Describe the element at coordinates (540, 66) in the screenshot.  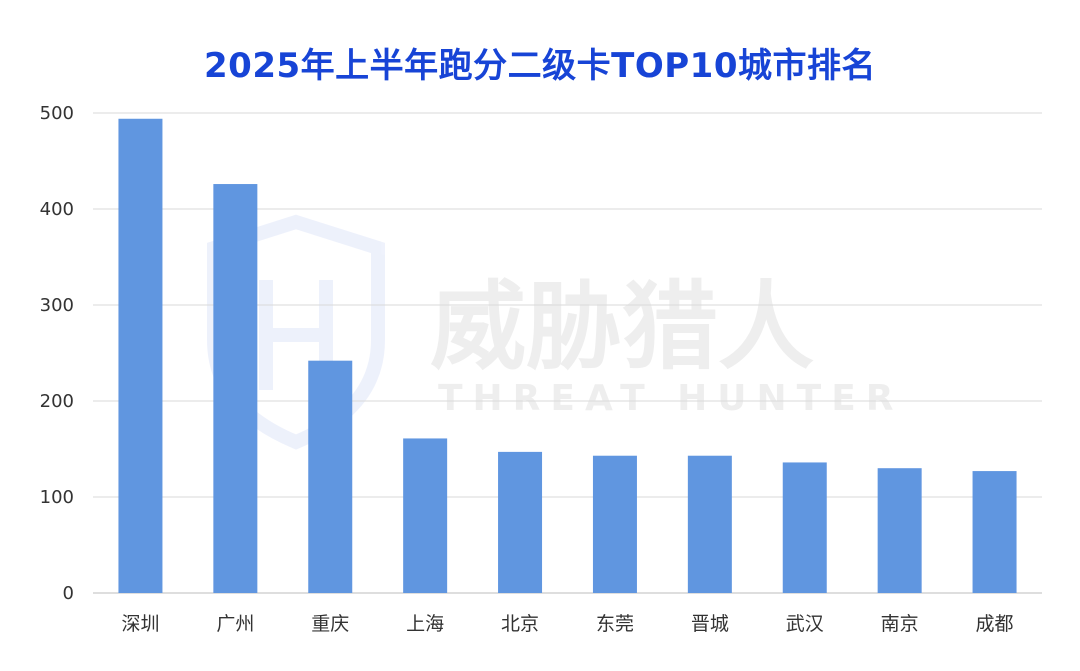
I see `chart-title: 2025年上半年跑分二级卡TOP10城市排名` at that location.